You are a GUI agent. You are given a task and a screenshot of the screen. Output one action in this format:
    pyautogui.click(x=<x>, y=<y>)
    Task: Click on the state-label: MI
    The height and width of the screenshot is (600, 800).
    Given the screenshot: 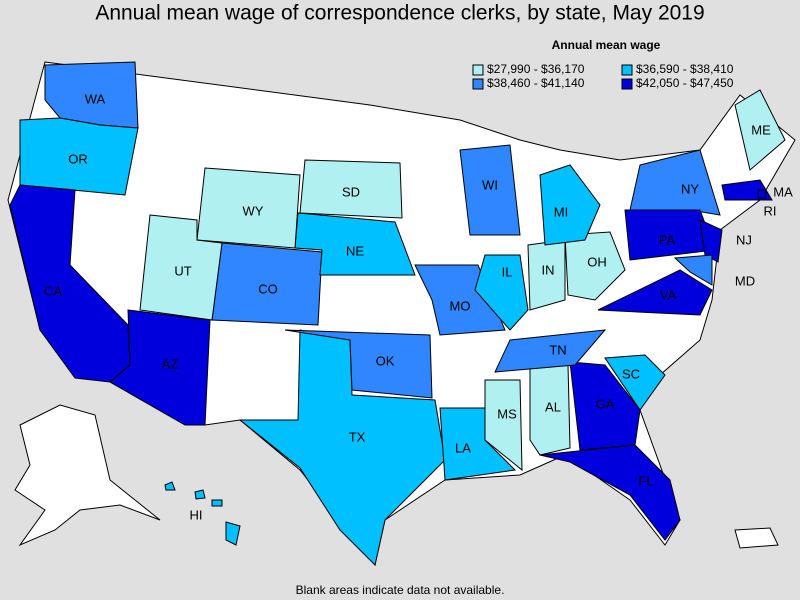 What is the action you would take?
    pyautogui.click(x=561, y=211)
    